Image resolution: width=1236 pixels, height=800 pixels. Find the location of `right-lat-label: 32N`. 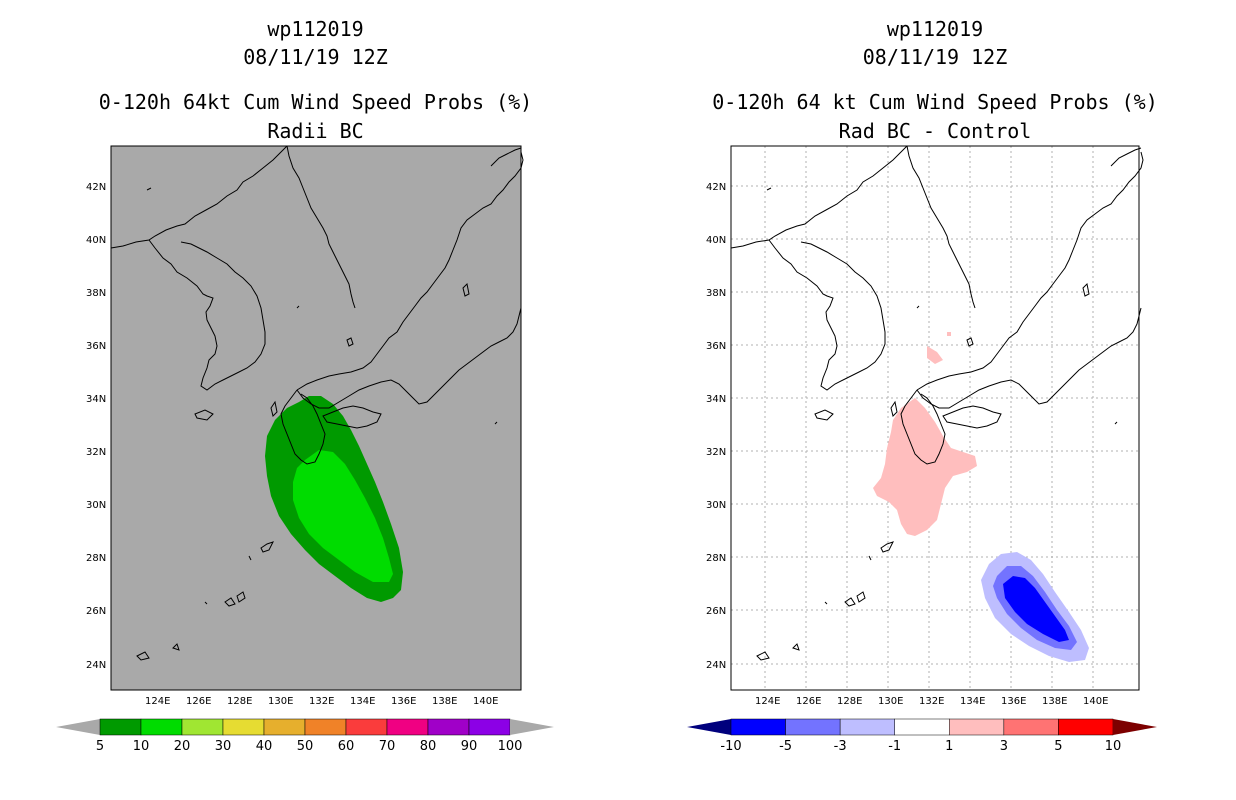

right-lat-label: 32N is located at coordinates (716, 452).